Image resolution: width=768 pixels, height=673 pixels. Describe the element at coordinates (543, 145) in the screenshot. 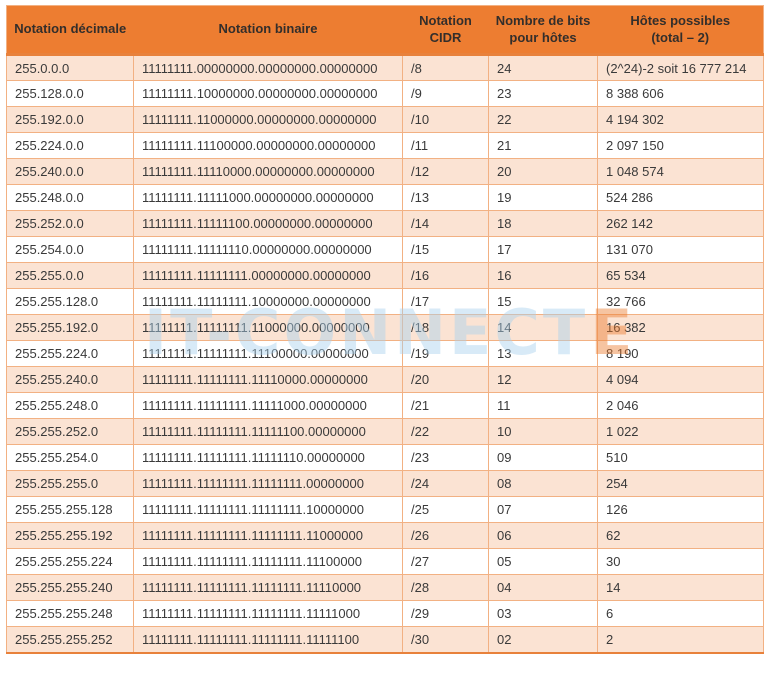

I see `table-cell: 21` at that location.